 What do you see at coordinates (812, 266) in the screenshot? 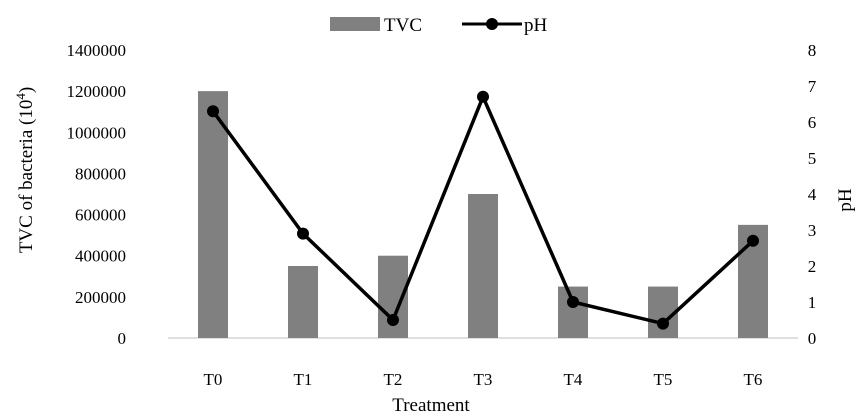
I see `y2-tick-label: 2` at bounding box center [812, 266].